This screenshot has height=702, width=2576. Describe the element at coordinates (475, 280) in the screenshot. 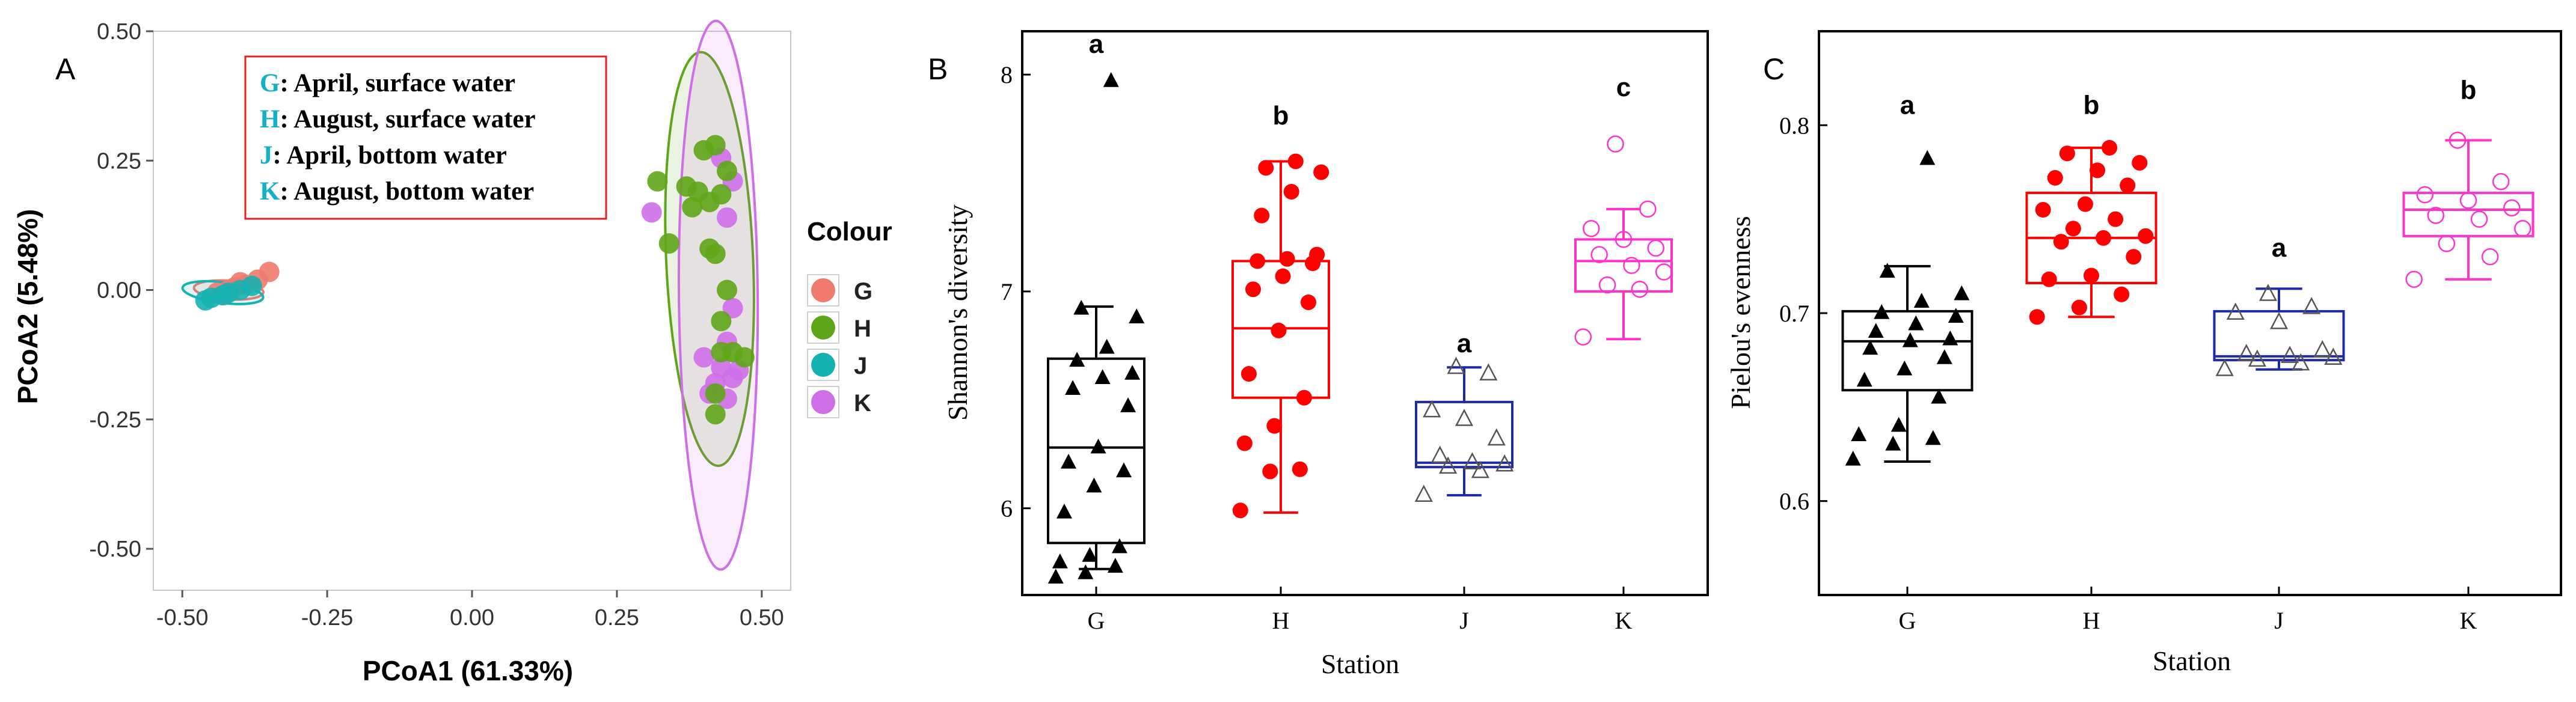

I see `panel-a-points` at that location.